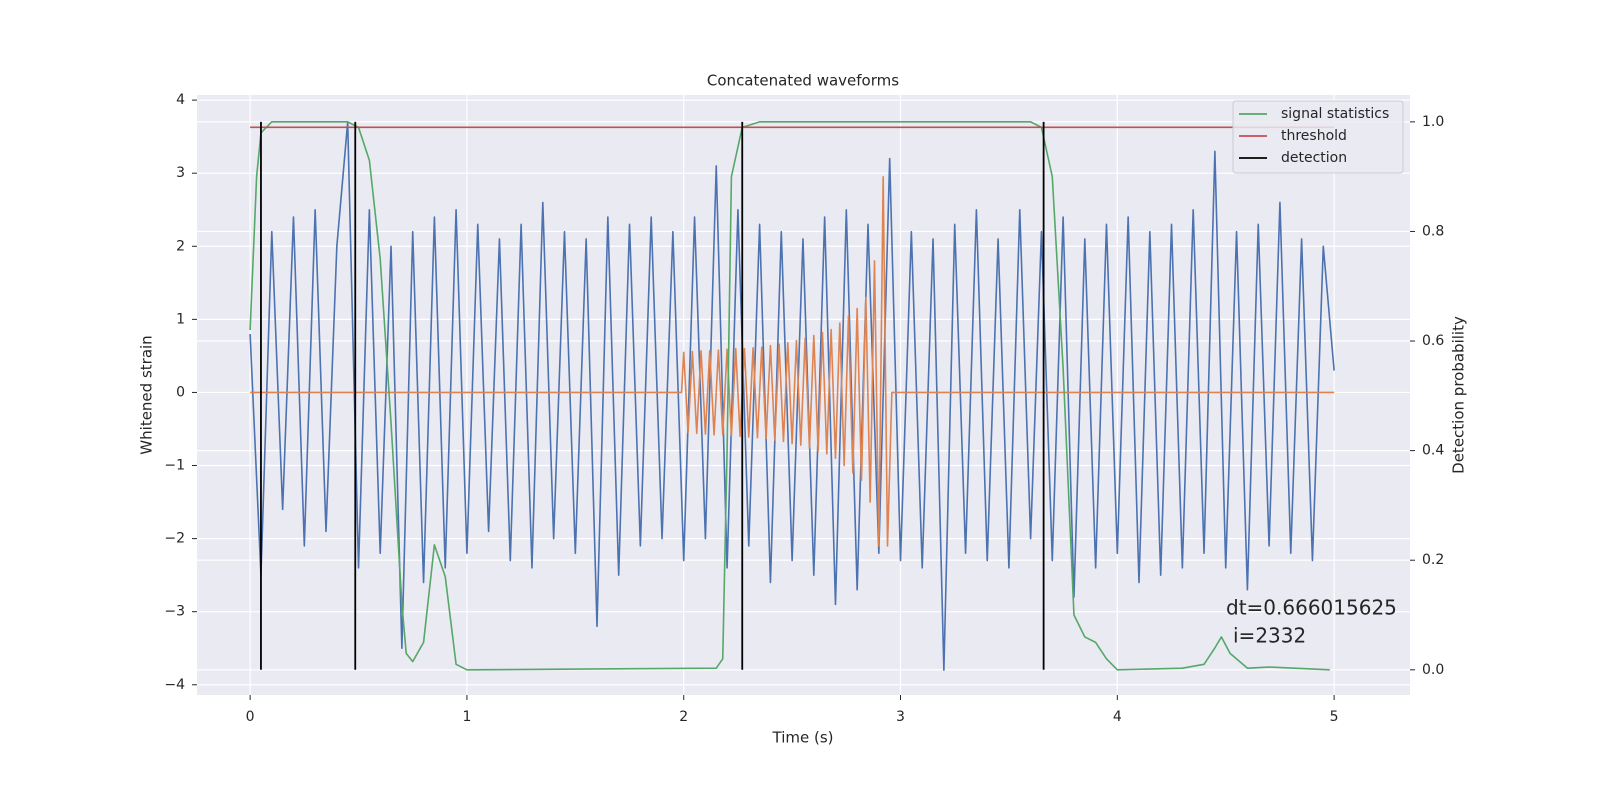 This screenshot has height=800, width=1600. What do you see at coordinates (900, 717) in the screenshot?
I see `x-tick-label: 3` at bounding box center [900, 717].